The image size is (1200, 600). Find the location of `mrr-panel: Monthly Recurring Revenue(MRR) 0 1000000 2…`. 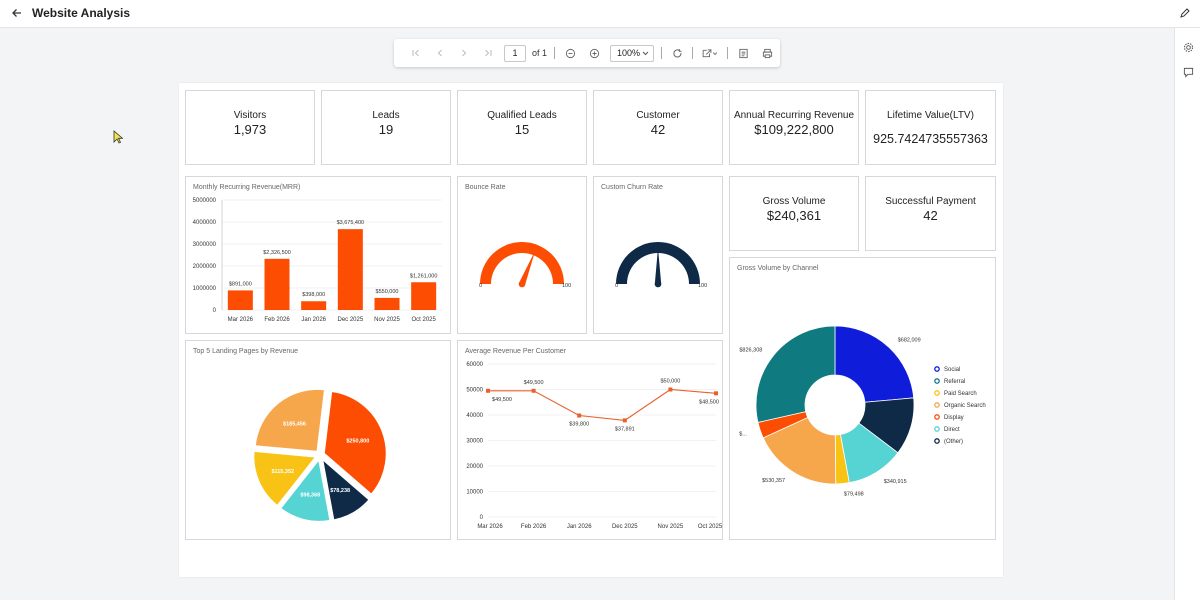

mrr-panel: Monthly Recurring Revenue(MRR) 0 1000000 2… is located at coordinates (318, 255).